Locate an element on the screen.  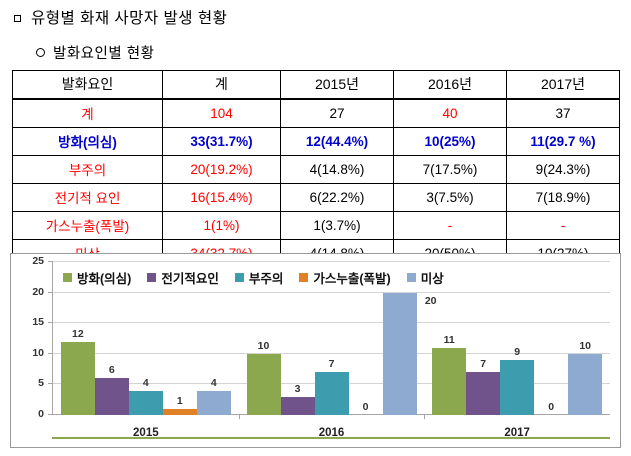
bar-group: 10 3 7 0 20 2016 is located at coordinates (337, 350).